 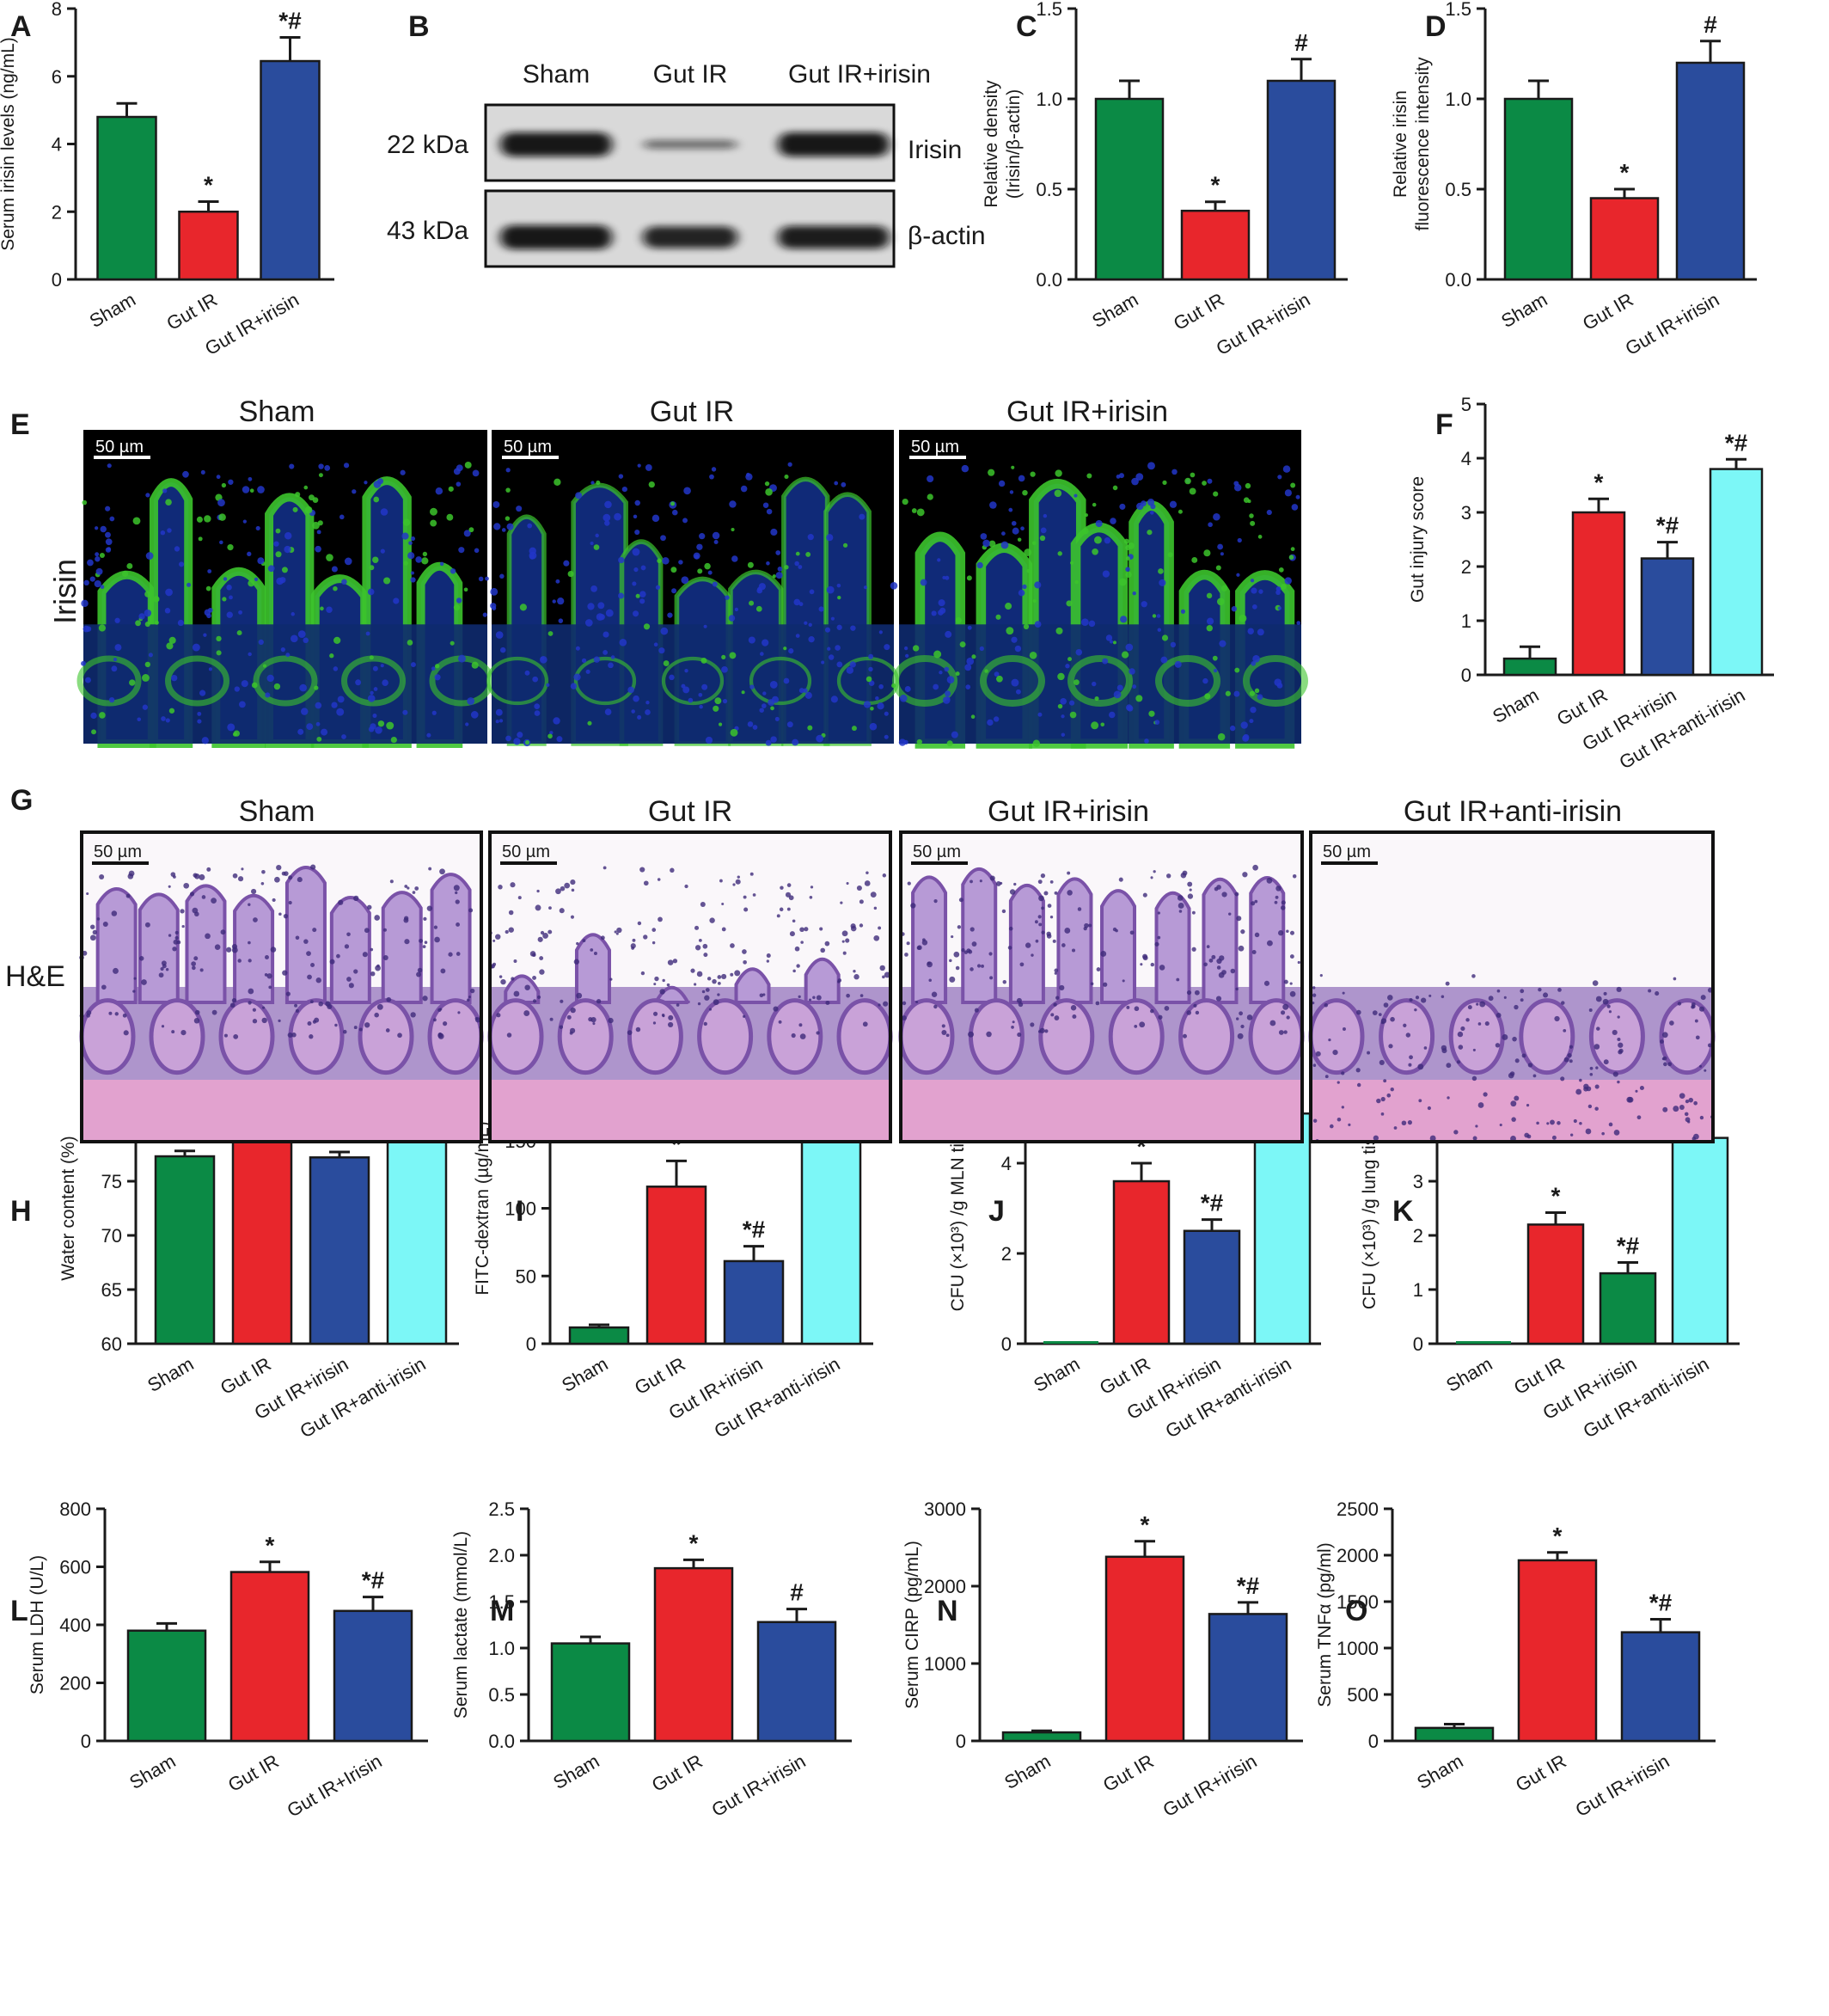 I want to click on y-tick-label: 1.0, so click(x=1458, y=99).